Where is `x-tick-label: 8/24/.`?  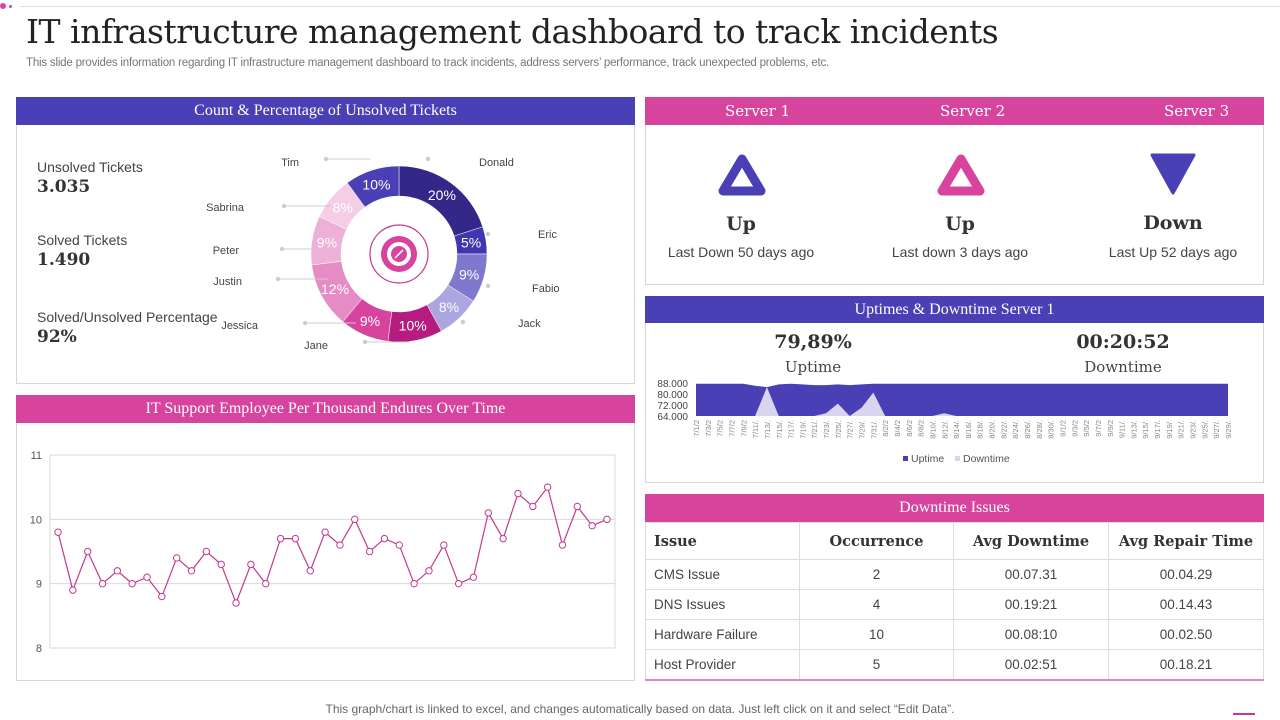
x-tick-label: 8/24/. is located at coordinates (1015, 429).